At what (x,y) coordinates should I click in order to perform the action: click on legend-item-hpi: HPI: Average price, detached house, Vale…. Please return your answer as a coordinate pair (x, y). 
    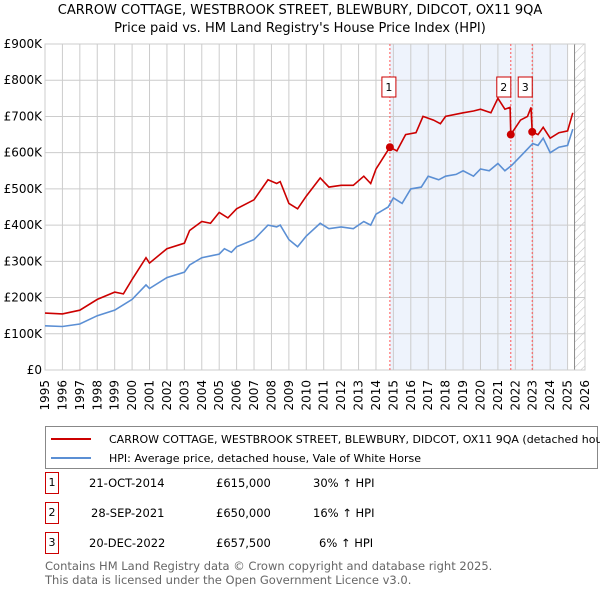
    Looking at the image, I should click on (233, 458).